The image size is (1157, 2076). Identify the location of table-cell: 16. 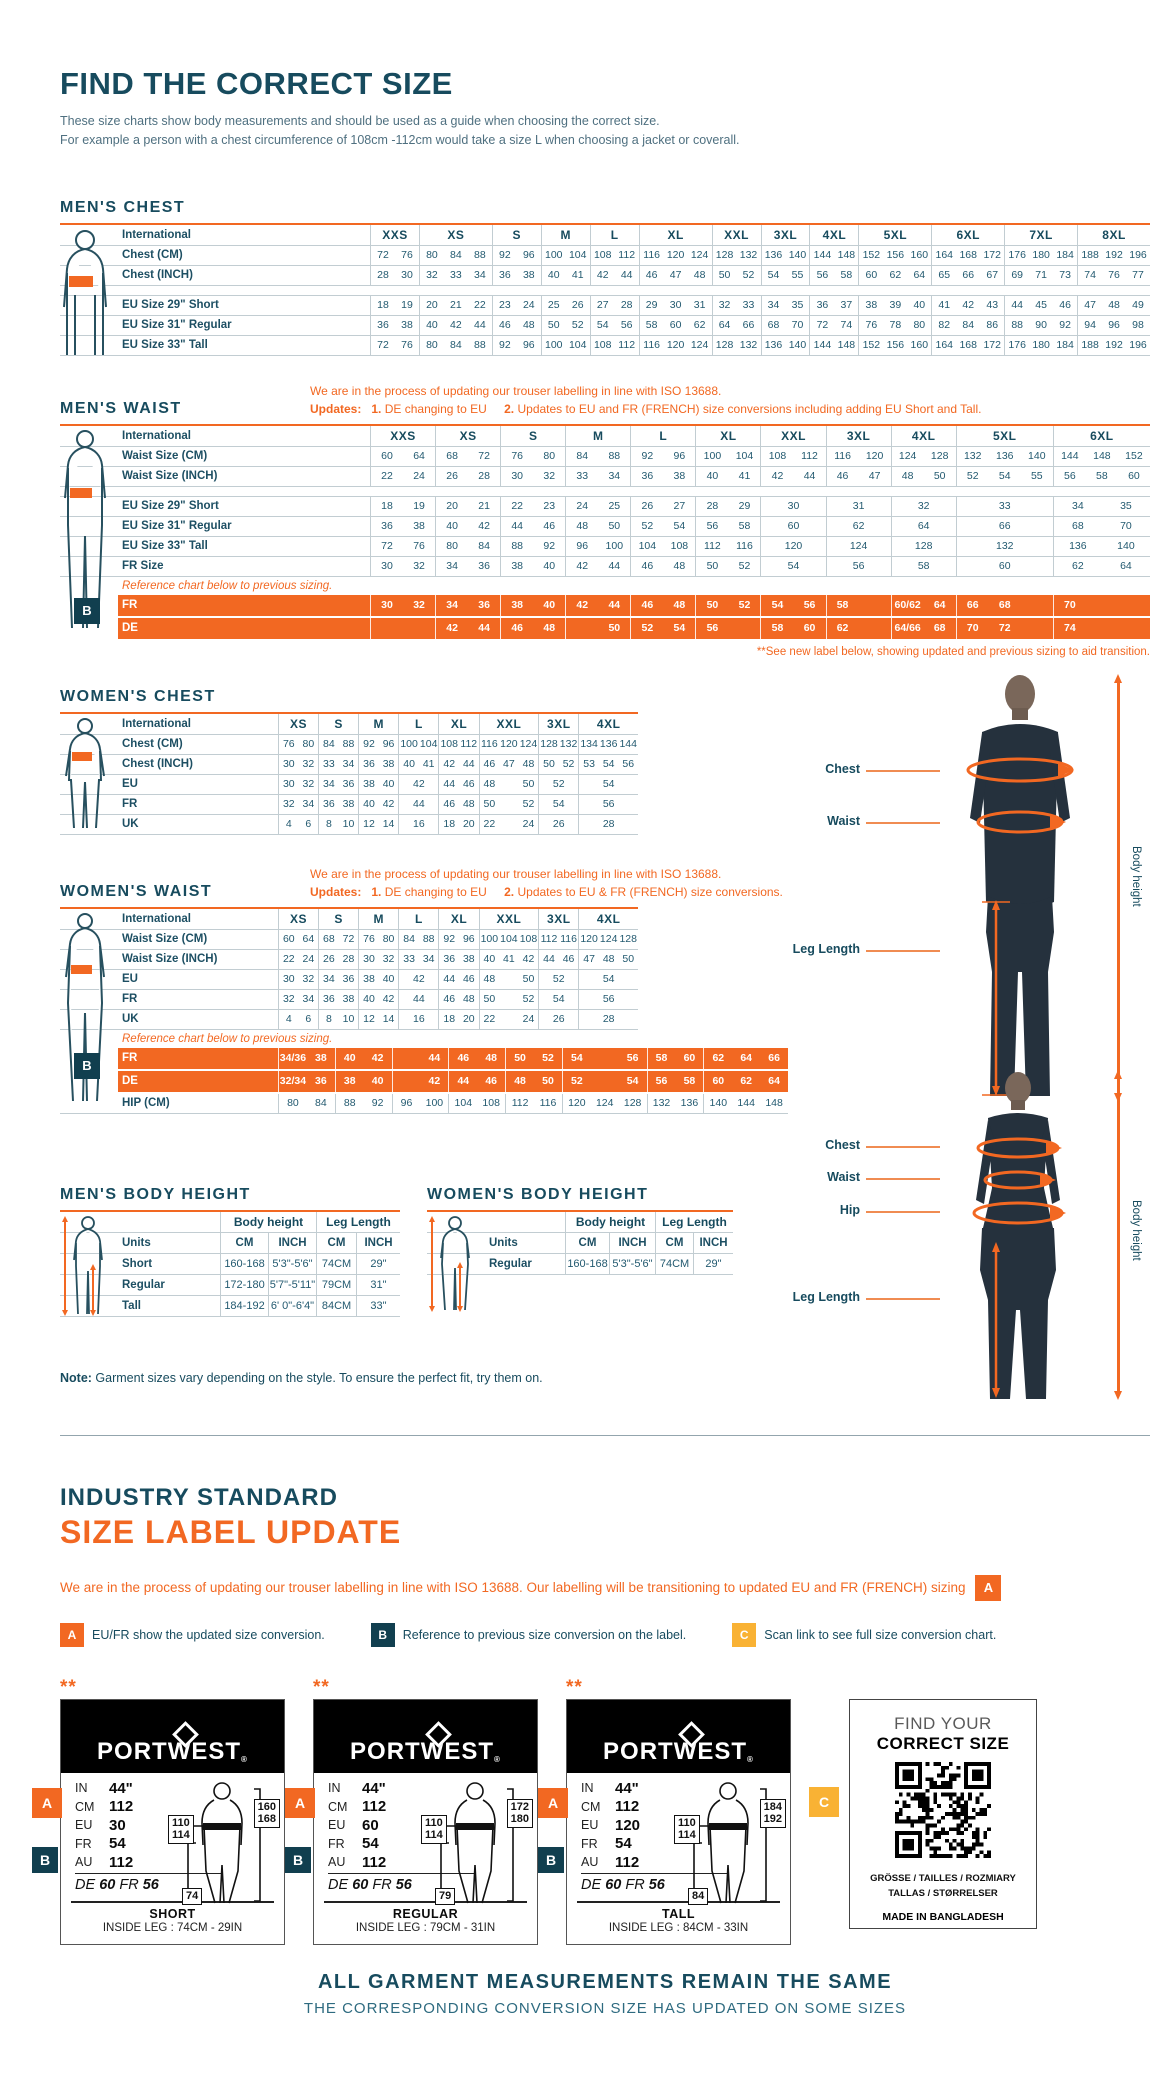
(419, 1019).